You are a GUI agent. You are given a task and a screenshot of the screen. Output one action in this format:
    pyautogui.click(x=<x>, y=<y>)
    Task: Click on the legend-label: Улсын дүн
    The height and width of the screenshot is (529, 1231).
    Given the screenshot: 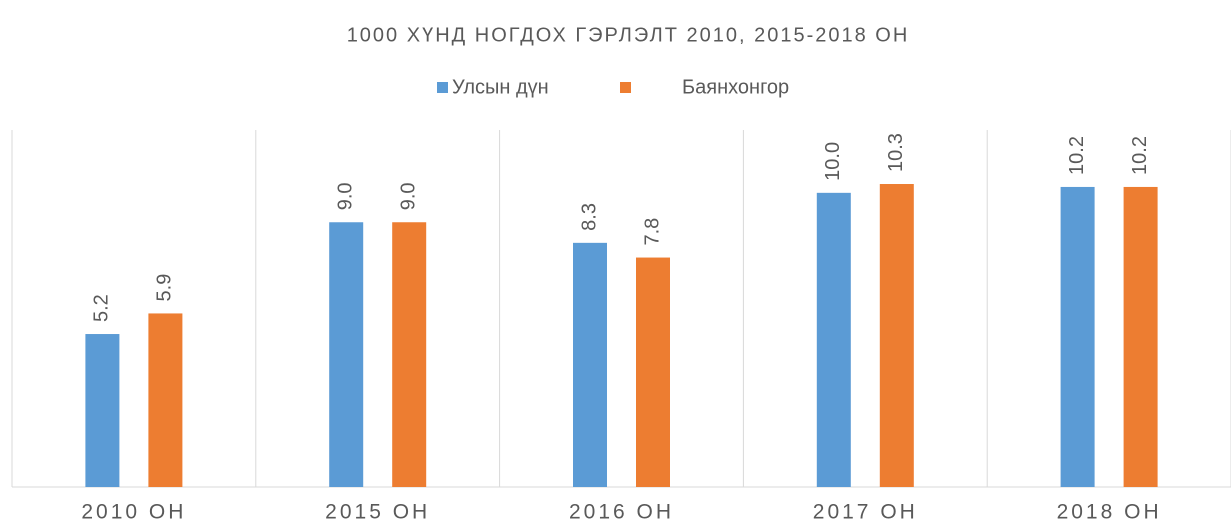 What is the action you would take?
    pyautogui.click(x=500, y=87)
    